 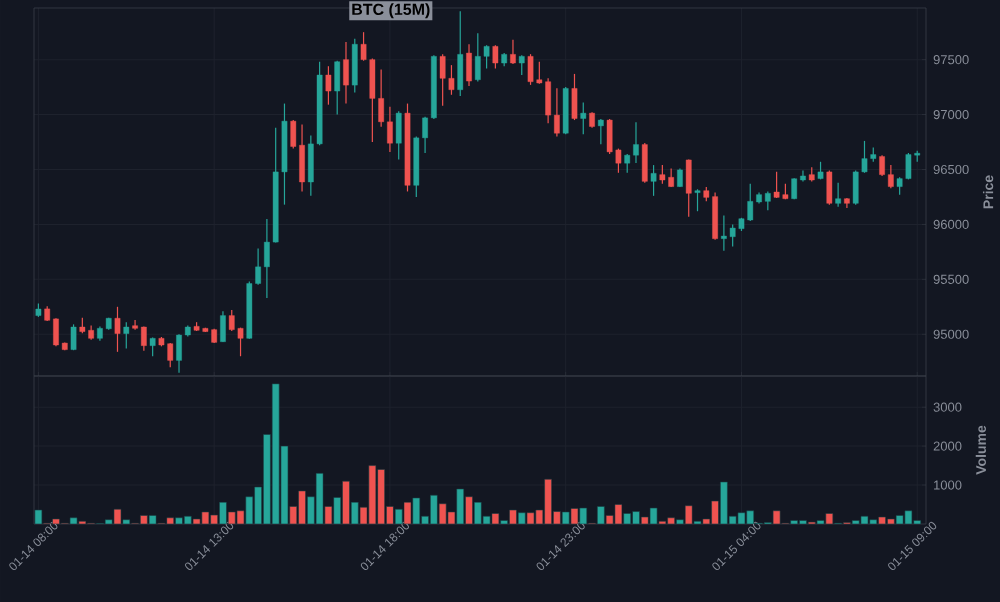 What do you see at coordinates (391, 11) in the screenshot?
I see `chart-title: BTC (15M)` at bounding box center [391, 11].